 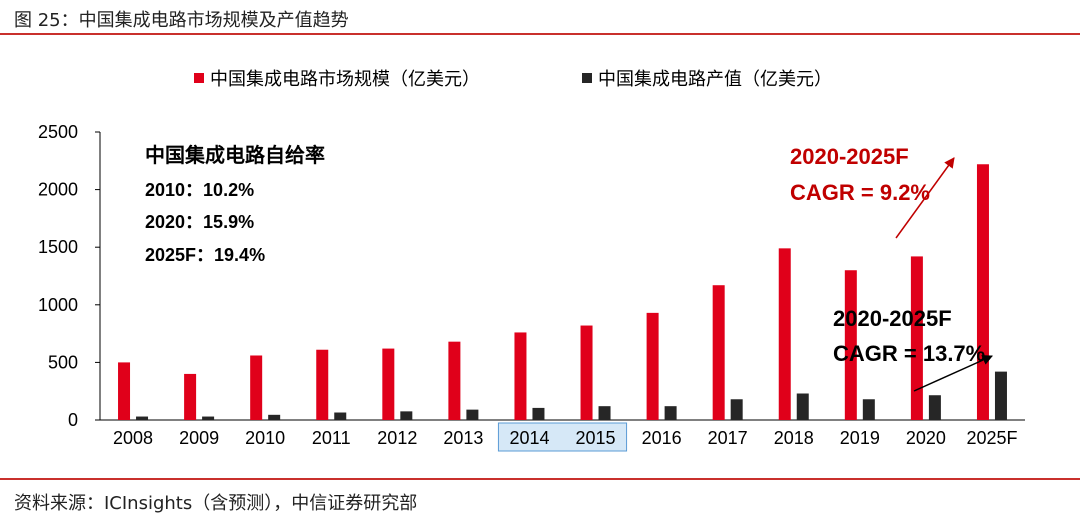 I want to click on bar-output-2025F, so click(x=1000, y=395).